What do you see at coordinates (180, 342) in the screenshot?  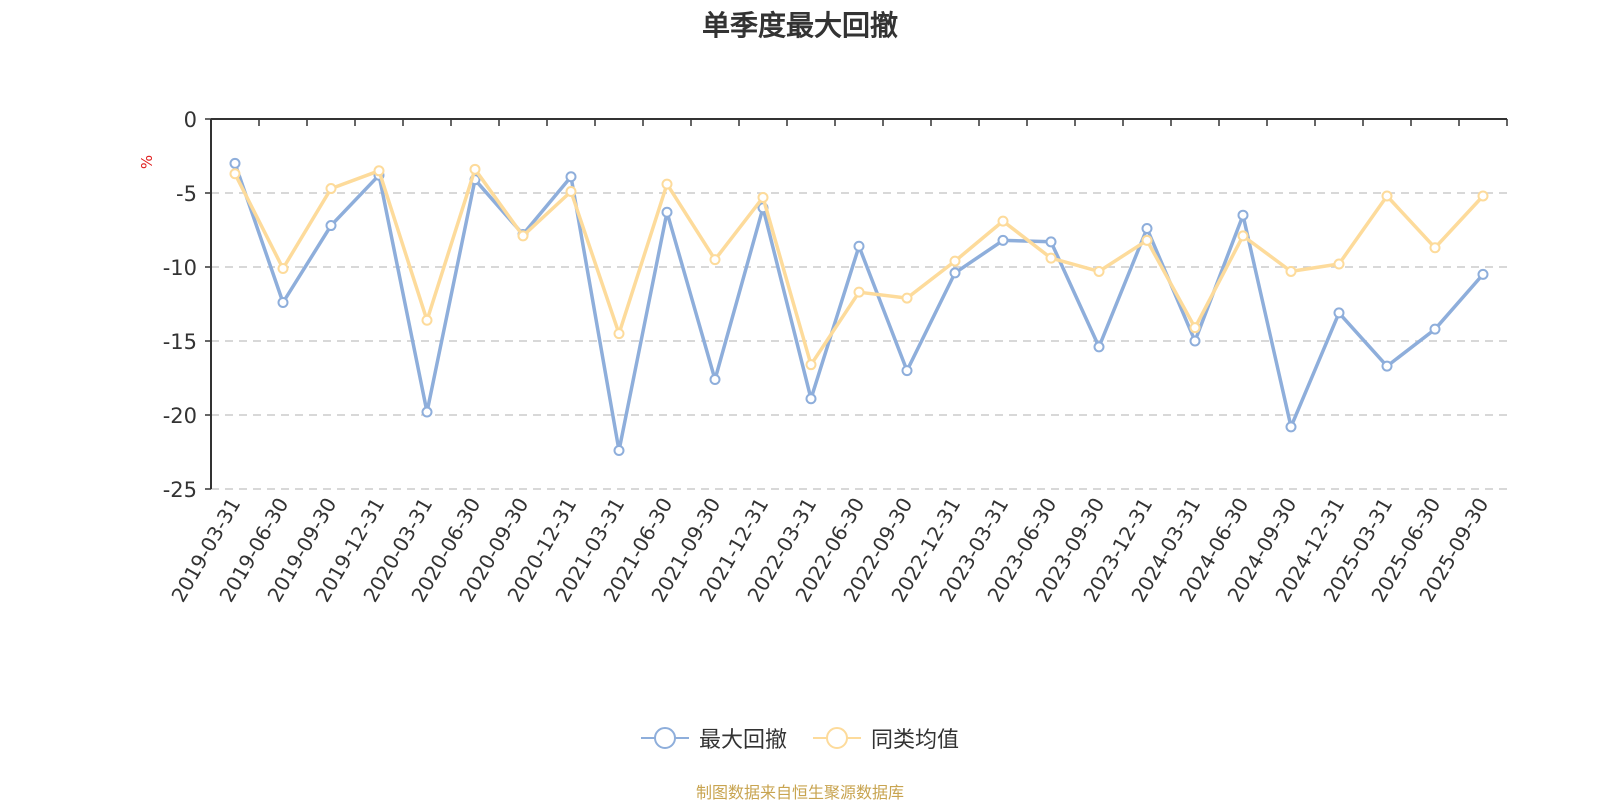 I see `y-tick-label: -15` at bounding box center [180, 342].